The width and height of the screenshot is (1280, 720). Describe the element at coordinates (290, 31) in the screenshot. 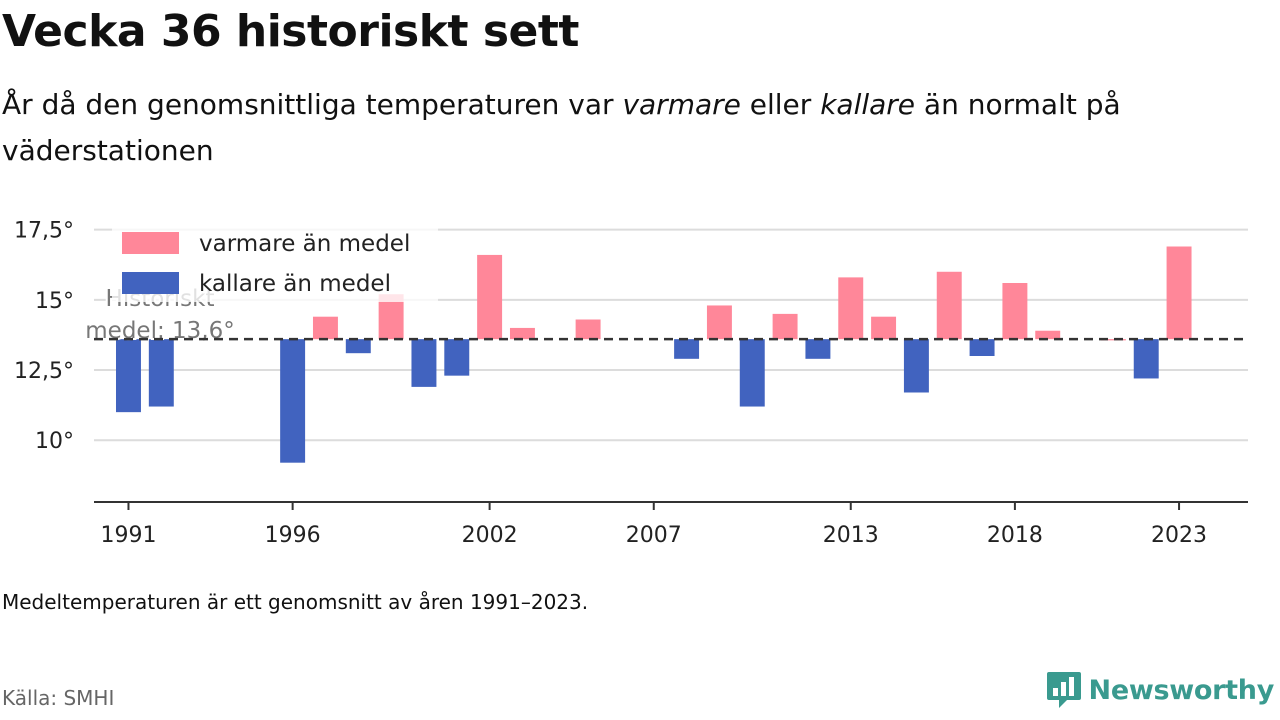

I see `chart-title: Vecka 36 historiskt sett` at that location.